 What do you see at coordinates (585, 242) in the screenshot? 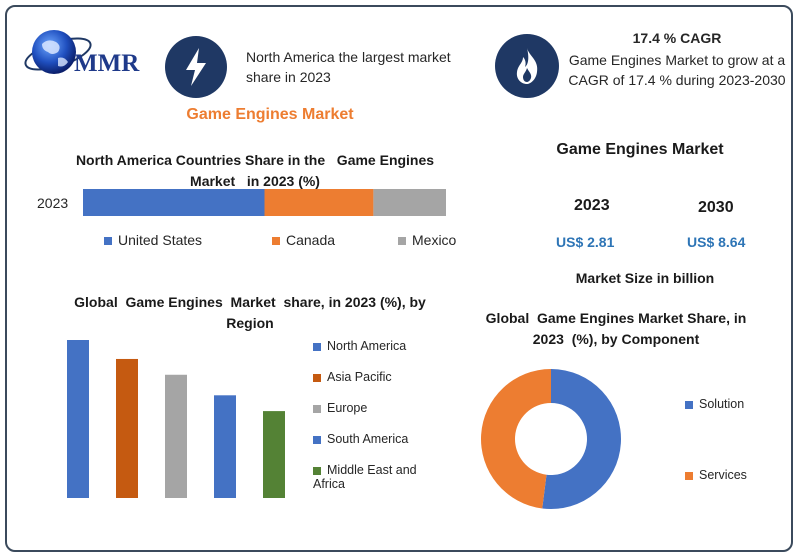
I see `value-2023: US$ 2.81` at bounding box center [585, 242].